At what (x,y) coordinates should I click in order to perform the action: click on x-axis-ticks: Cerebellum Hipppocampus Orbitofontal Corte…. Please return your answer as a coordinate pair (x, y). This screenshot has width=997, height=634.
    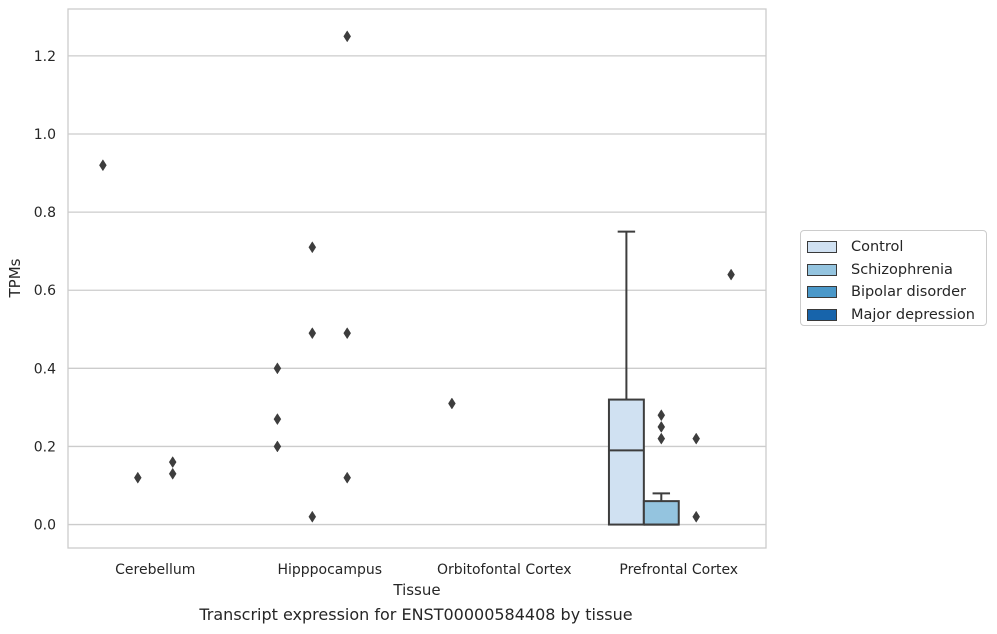
    Looking at the image, I should click on (426, 570).